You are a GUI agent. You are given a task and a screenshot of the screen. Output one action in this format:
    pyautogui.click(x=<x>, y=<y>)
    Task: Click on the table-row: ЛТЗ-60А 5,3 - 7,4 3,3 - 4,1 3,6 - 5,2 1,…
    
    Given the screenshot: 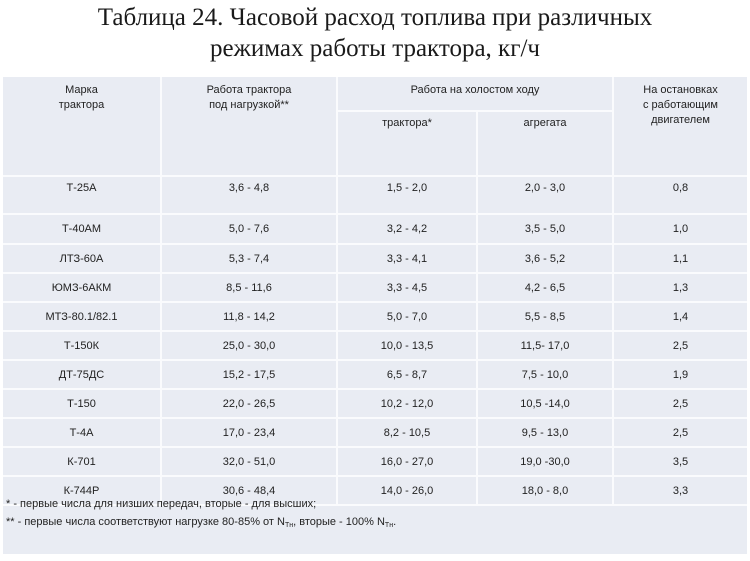 What is the action you would take?
    pyautogui.click(x=375, y=258)
    